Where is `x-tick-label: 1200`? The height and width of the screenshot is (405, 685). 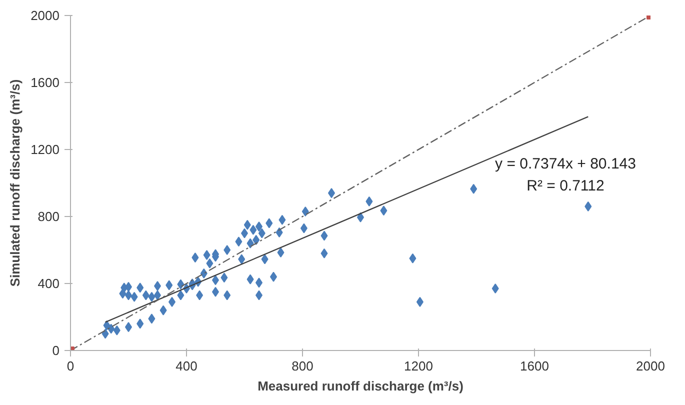
x-tick-label: 1200 is located at coordinates (418, 366).